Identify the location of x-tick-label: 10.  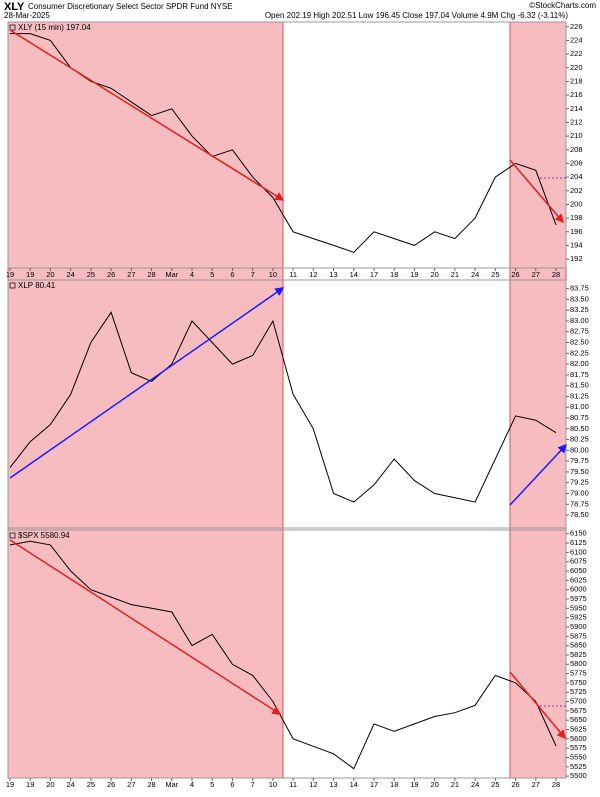
(273, 274).